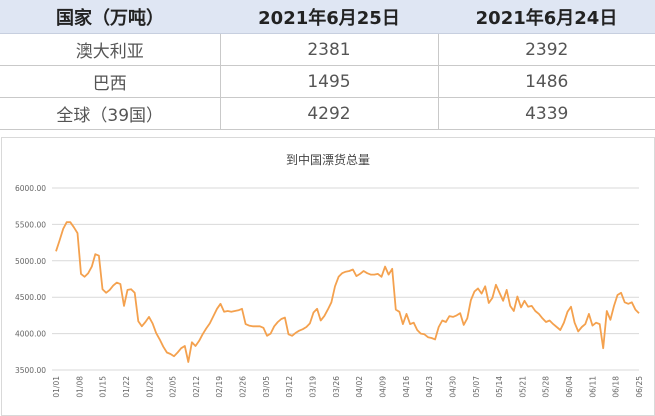  I want to click on x-tick-label: 02/26, so click(243, 387).